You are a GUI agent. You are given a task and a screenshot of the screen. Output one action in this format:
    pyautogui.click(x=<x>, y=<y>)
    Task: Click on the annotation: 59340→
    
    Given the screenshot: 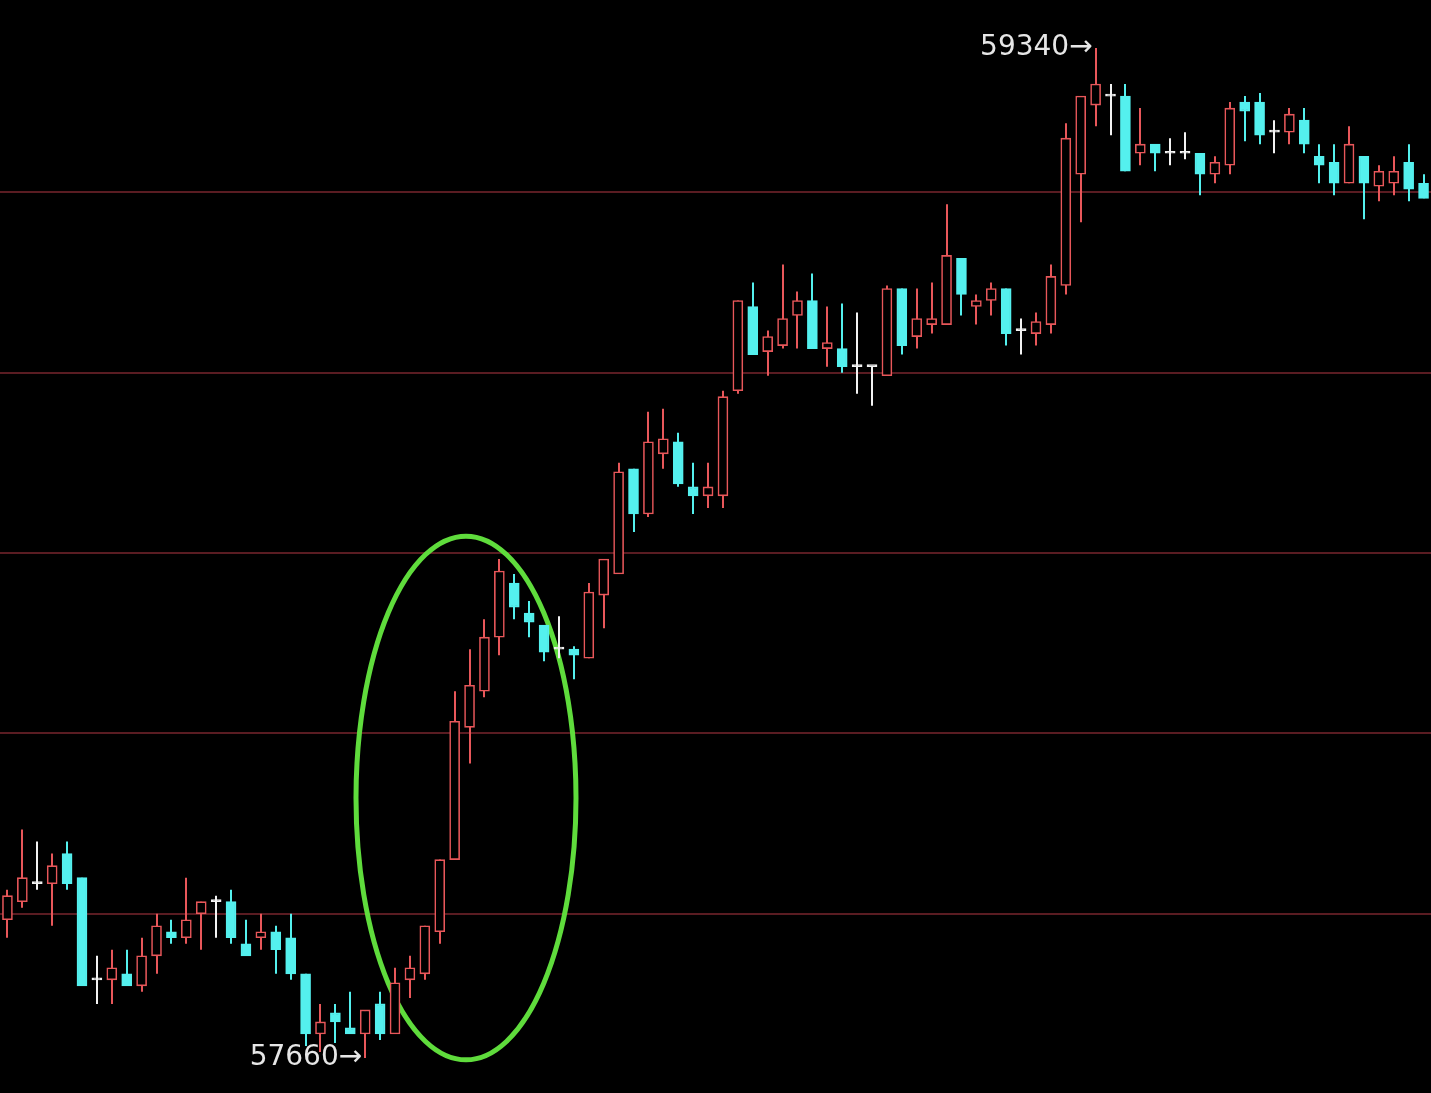 What is the action you would take?
    pyautogui.click(x=1036, y=46)
    